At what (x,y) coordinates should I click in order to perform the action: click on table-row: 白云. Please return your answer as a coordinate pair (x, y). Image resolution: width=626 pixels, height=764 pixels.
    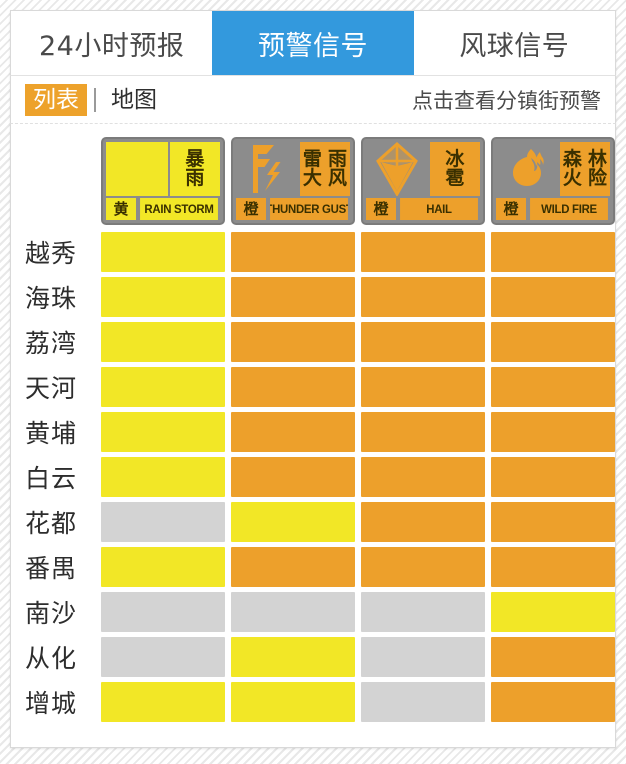
    Looking at the image, I should click on (316, 477).